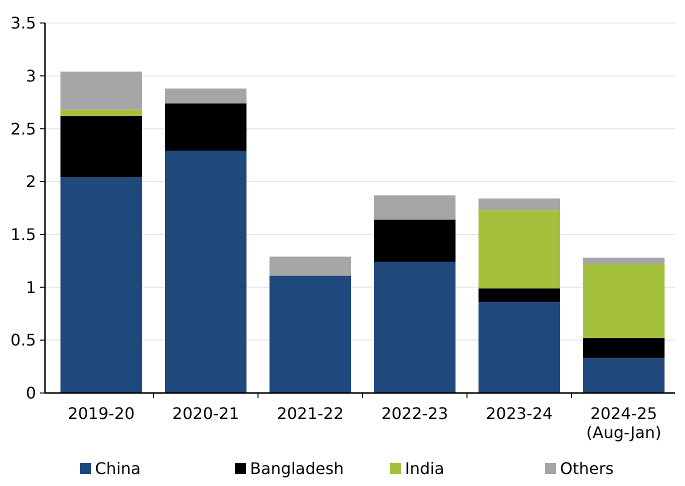 The width and height of the screenshot is (685, 486). What do you see at coordinates (206, 413) in the screenshot?
I see `x-tick-label: 2020-21` at bounding box center [206, 413].